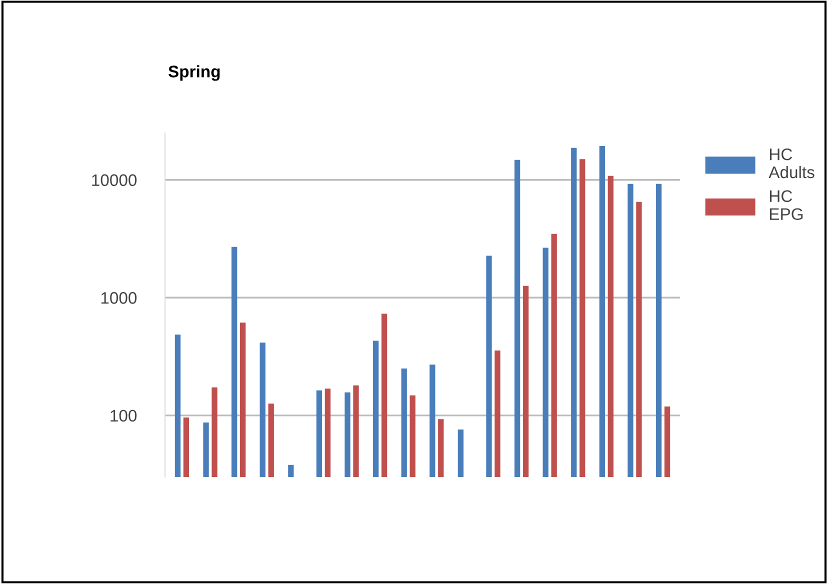 The height and width of the screenshot is (584, 828). What do you see at coordinates (114, 180) in the screenshot?
I see `y-tick-label: 10000` at bounding box center [114, 180].